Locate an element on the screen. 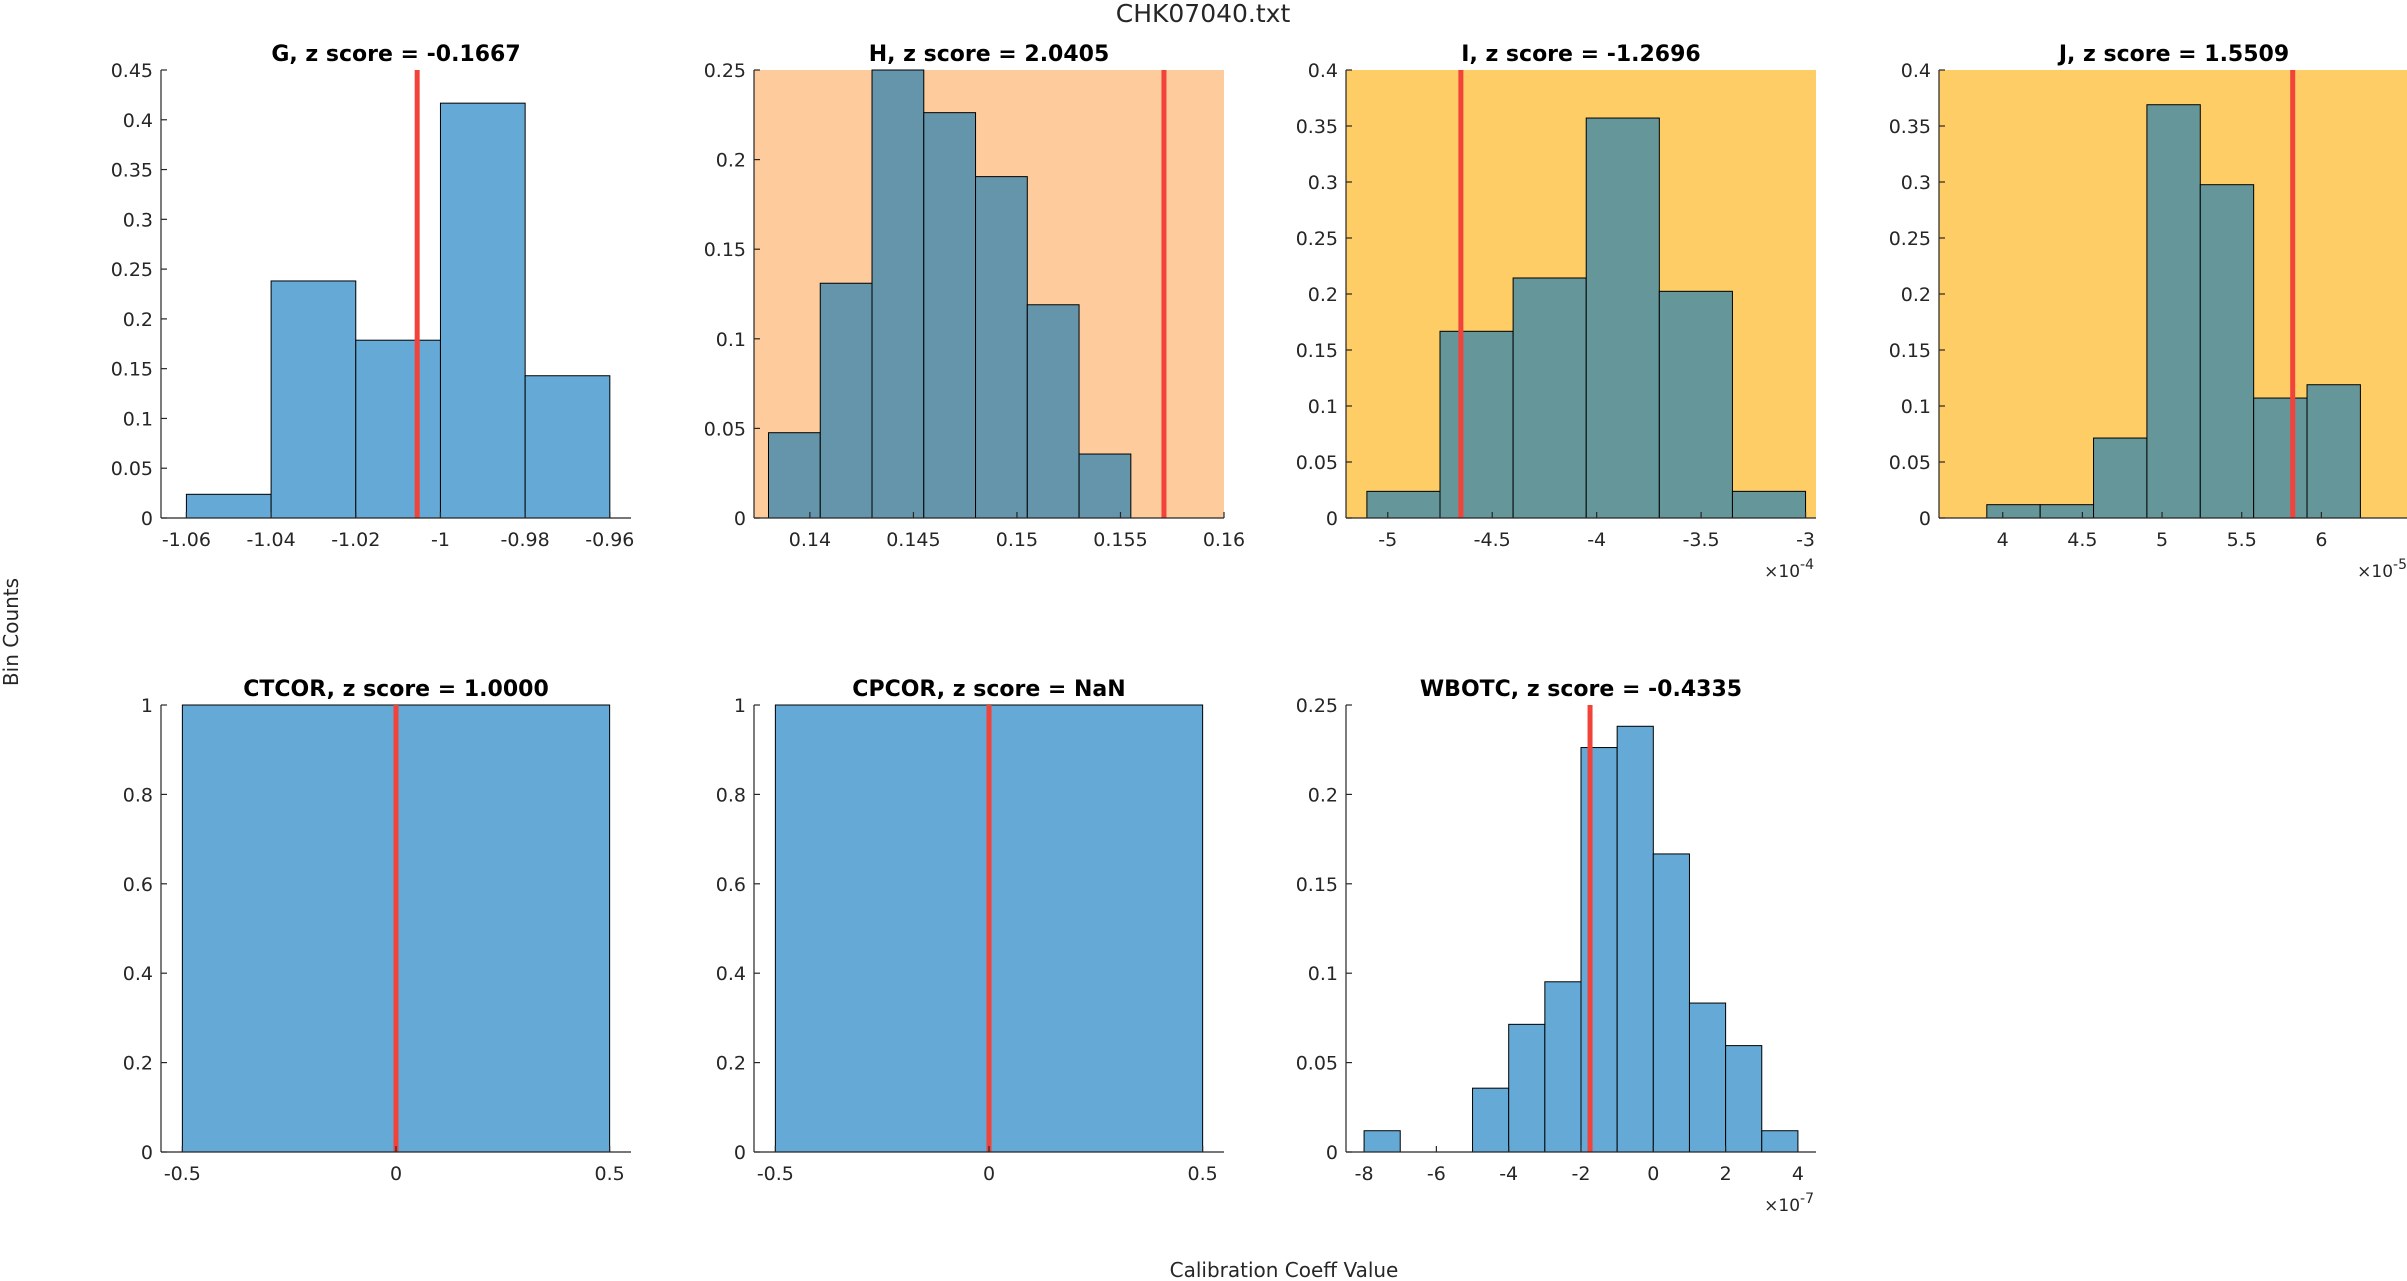 This screenshot has height=1281, width=2407. x-tick-label: -1 is located at coordinates (440, 540).